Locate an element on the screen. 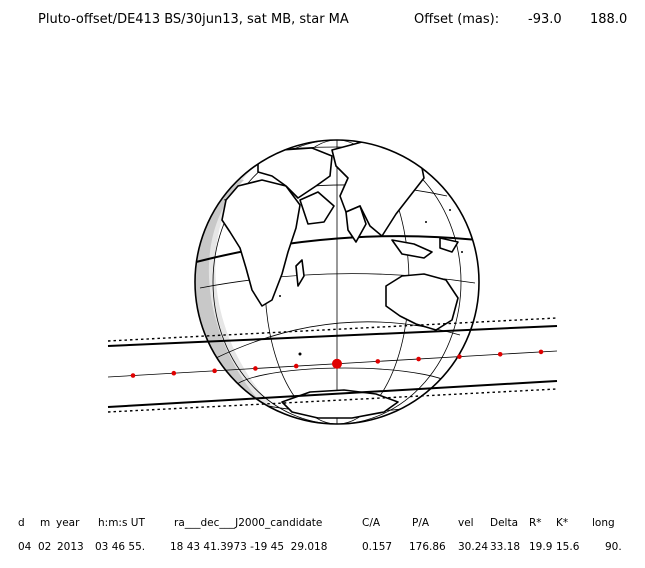  closest-approach-marker is located at coordinates (337, 363).